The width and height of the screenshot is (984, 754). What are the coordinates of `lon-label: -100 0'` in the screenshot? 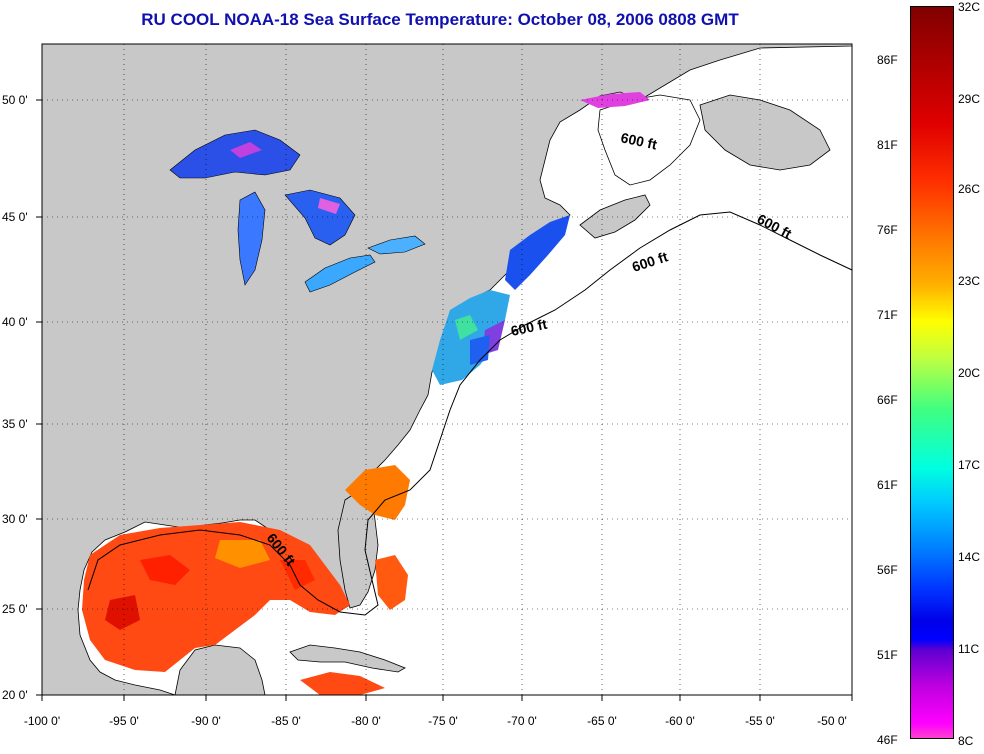 It's located at (42, 721).